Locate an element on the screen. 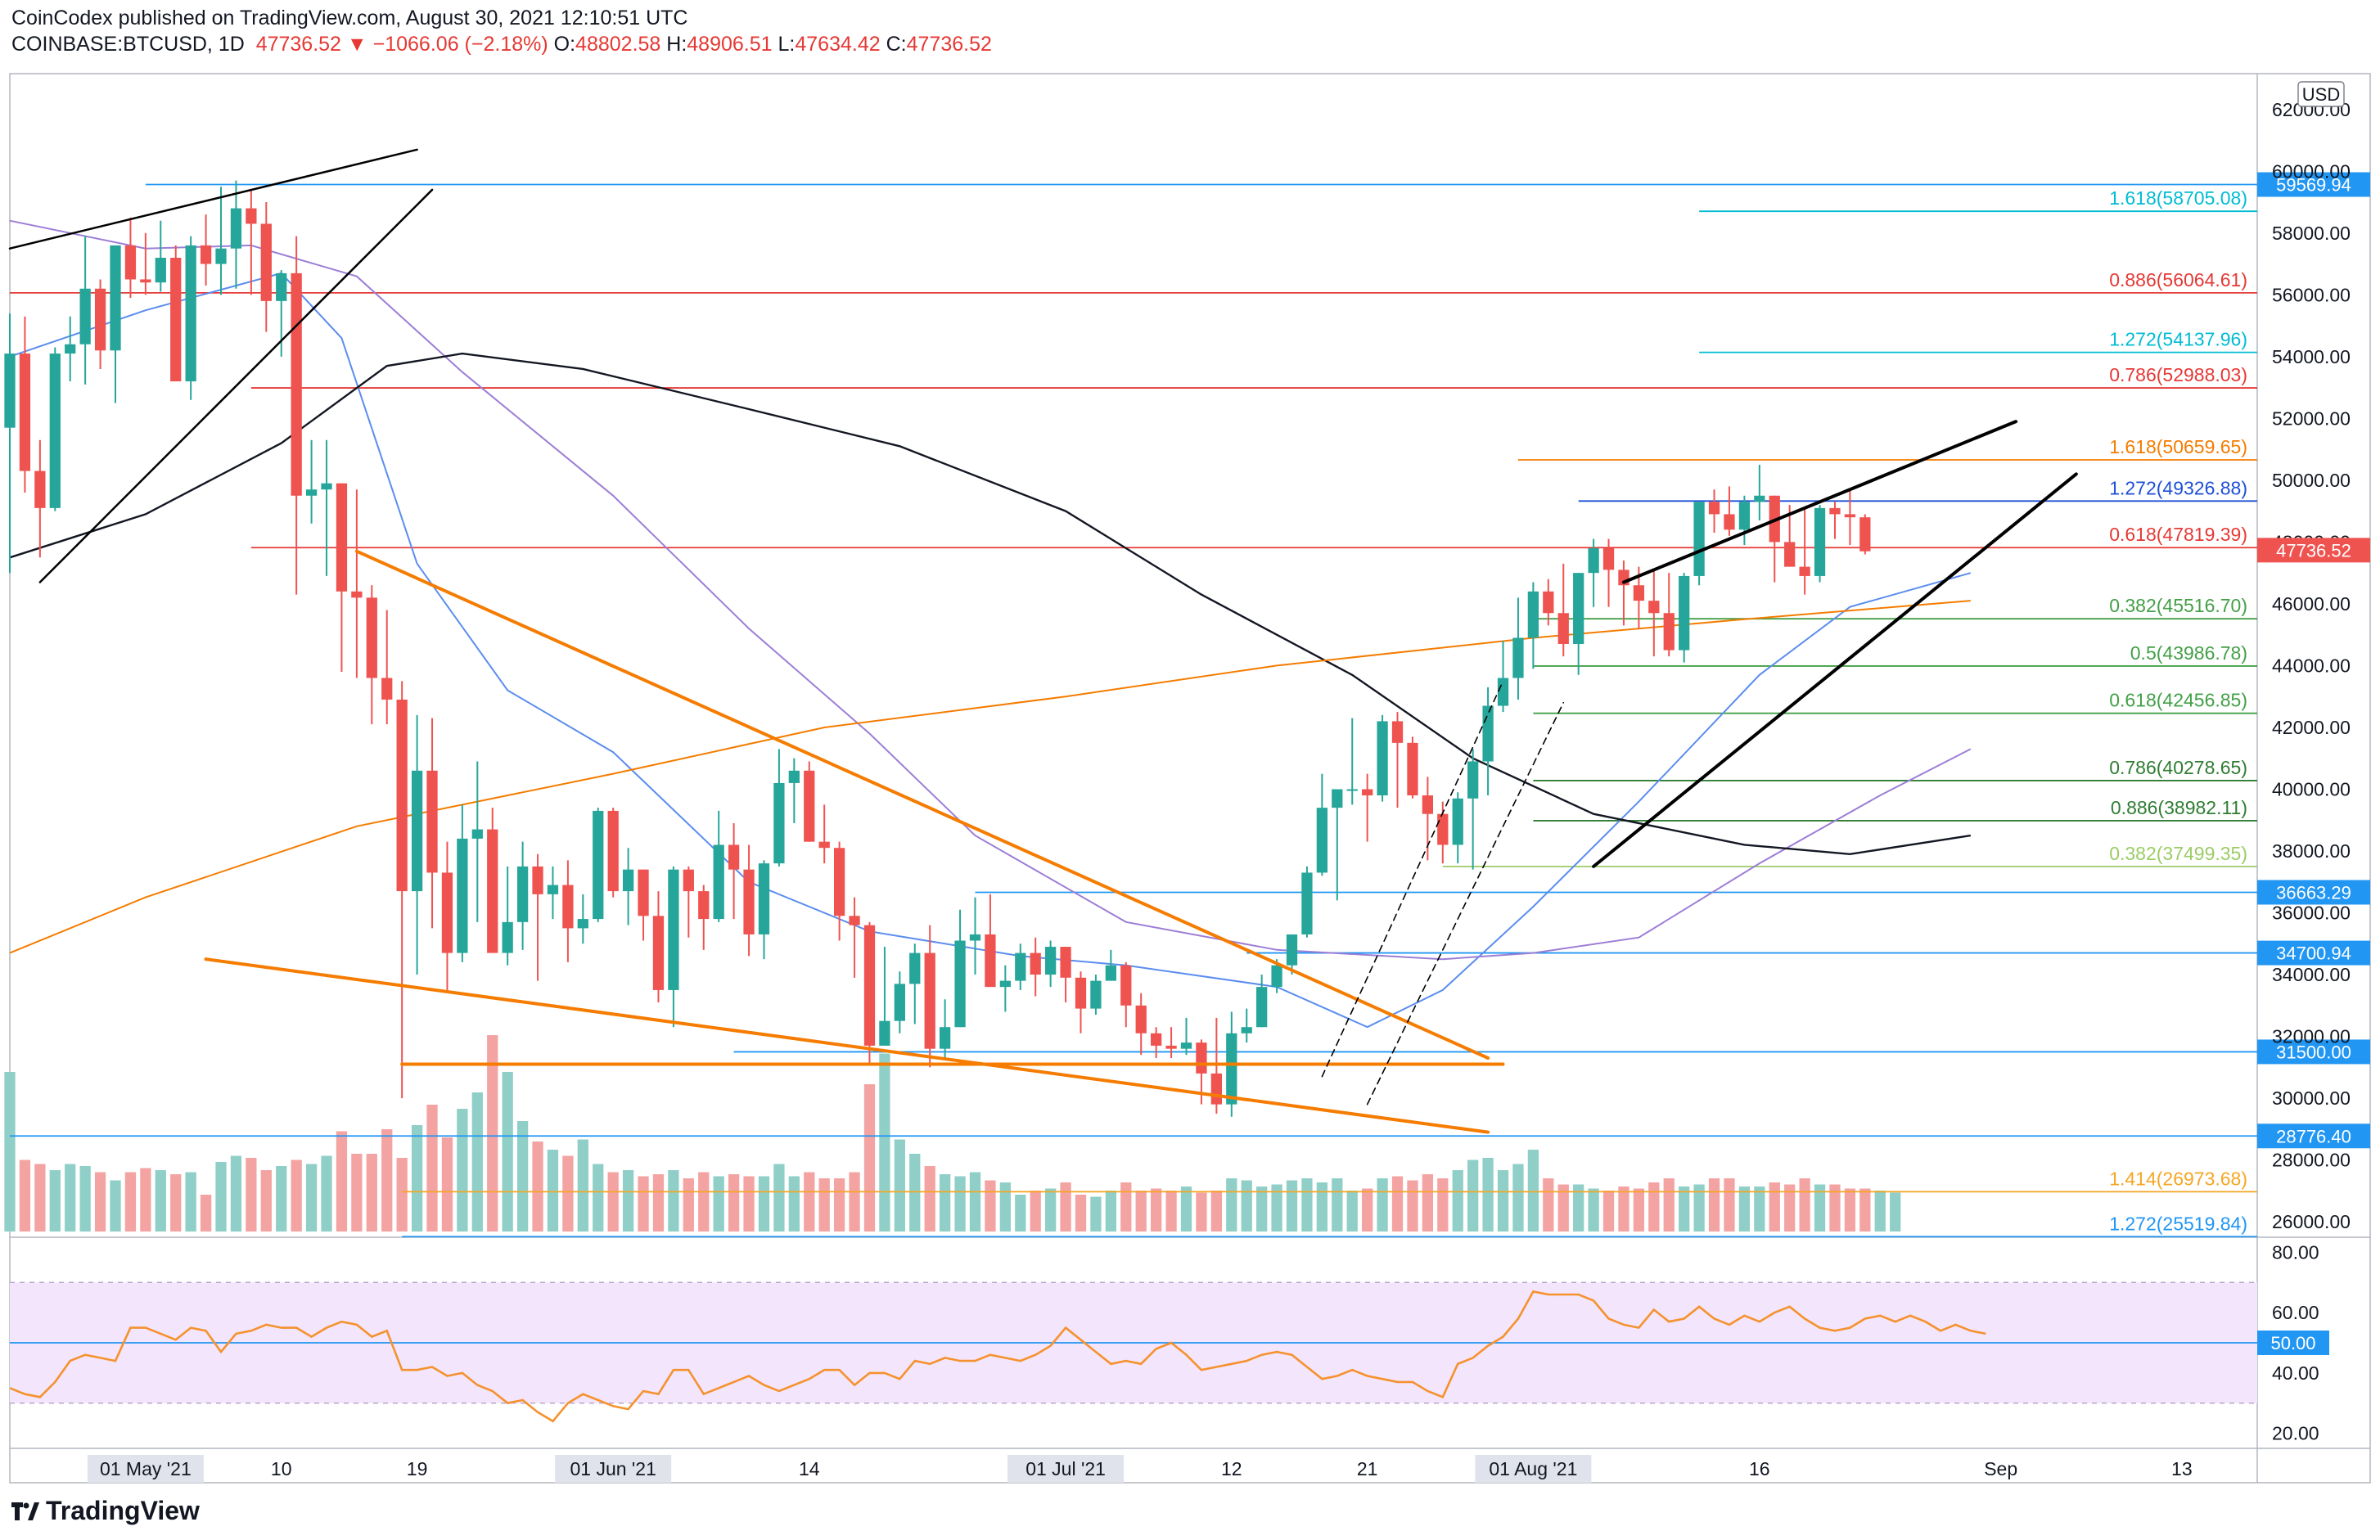  time-tick-label: 01 May '21 is located at coordinates (146, 1468).